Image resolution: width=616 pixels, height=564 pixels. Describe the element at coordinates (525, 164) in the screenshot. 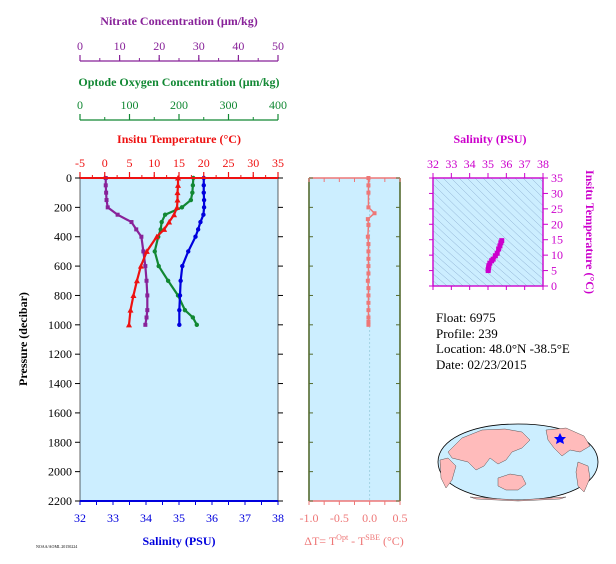

I see `ts-salinity-tick-label: 37` at that location.